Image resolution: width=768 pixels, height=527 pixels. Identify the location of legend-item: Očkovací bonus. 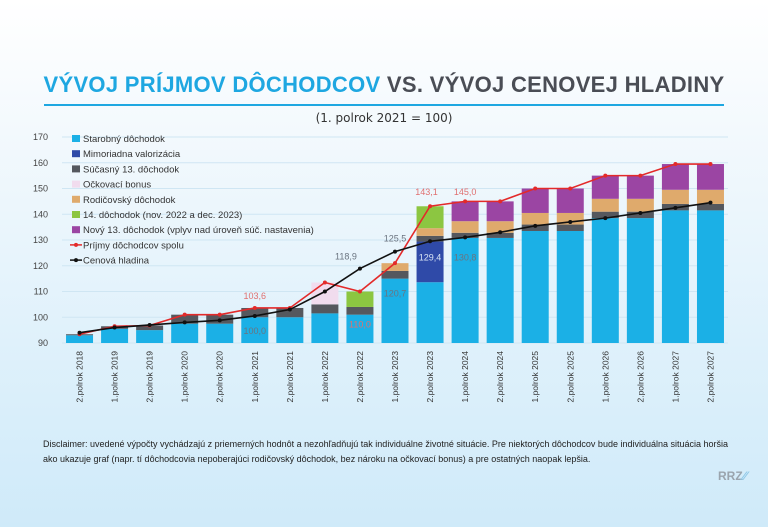
(111, 185).